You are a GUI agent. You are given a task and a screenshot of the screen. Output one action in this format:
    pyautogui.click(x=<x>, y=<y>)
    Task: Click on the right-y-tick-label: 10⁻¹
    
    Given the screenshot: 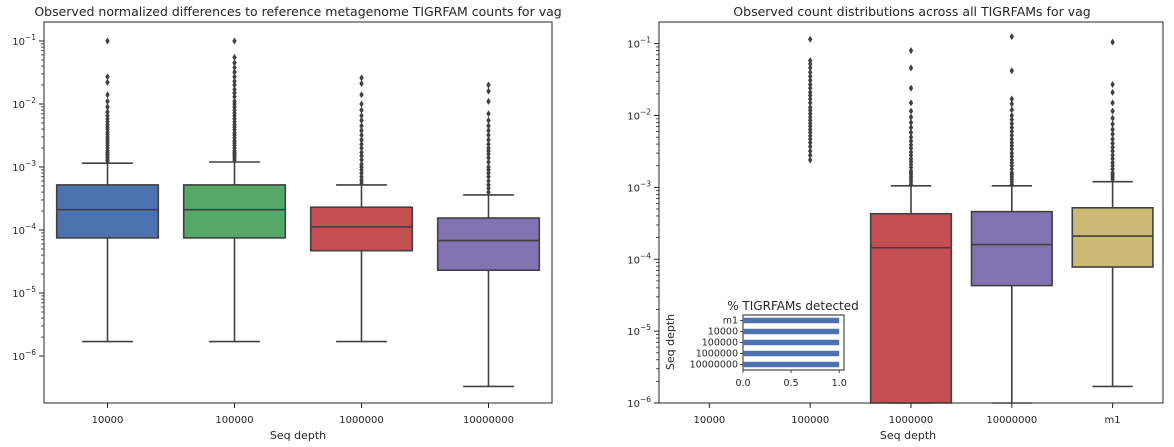 What is the action you would take?
    pyautogui.click(x=639, y=43)
    